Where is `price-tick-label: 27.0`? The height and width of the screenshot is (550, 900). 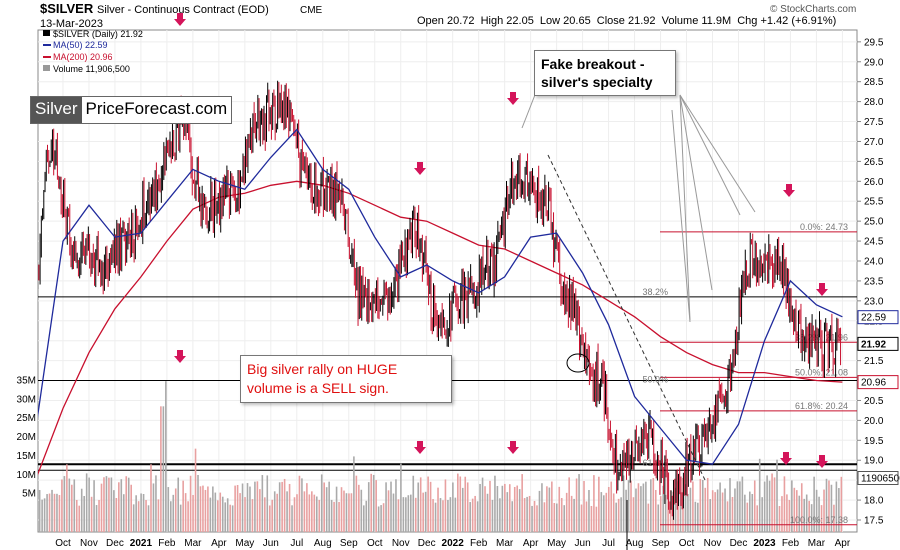
price-tick-label: 27.0 is located at coordinates (874, 142).